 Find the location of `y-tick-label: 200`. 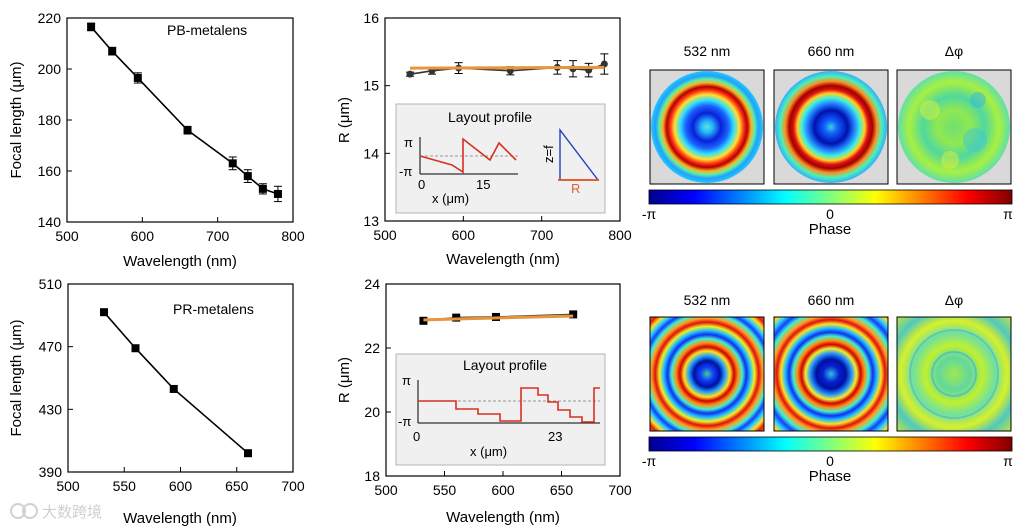

y-tick-label: 200 is located at coordinates (50, 69).